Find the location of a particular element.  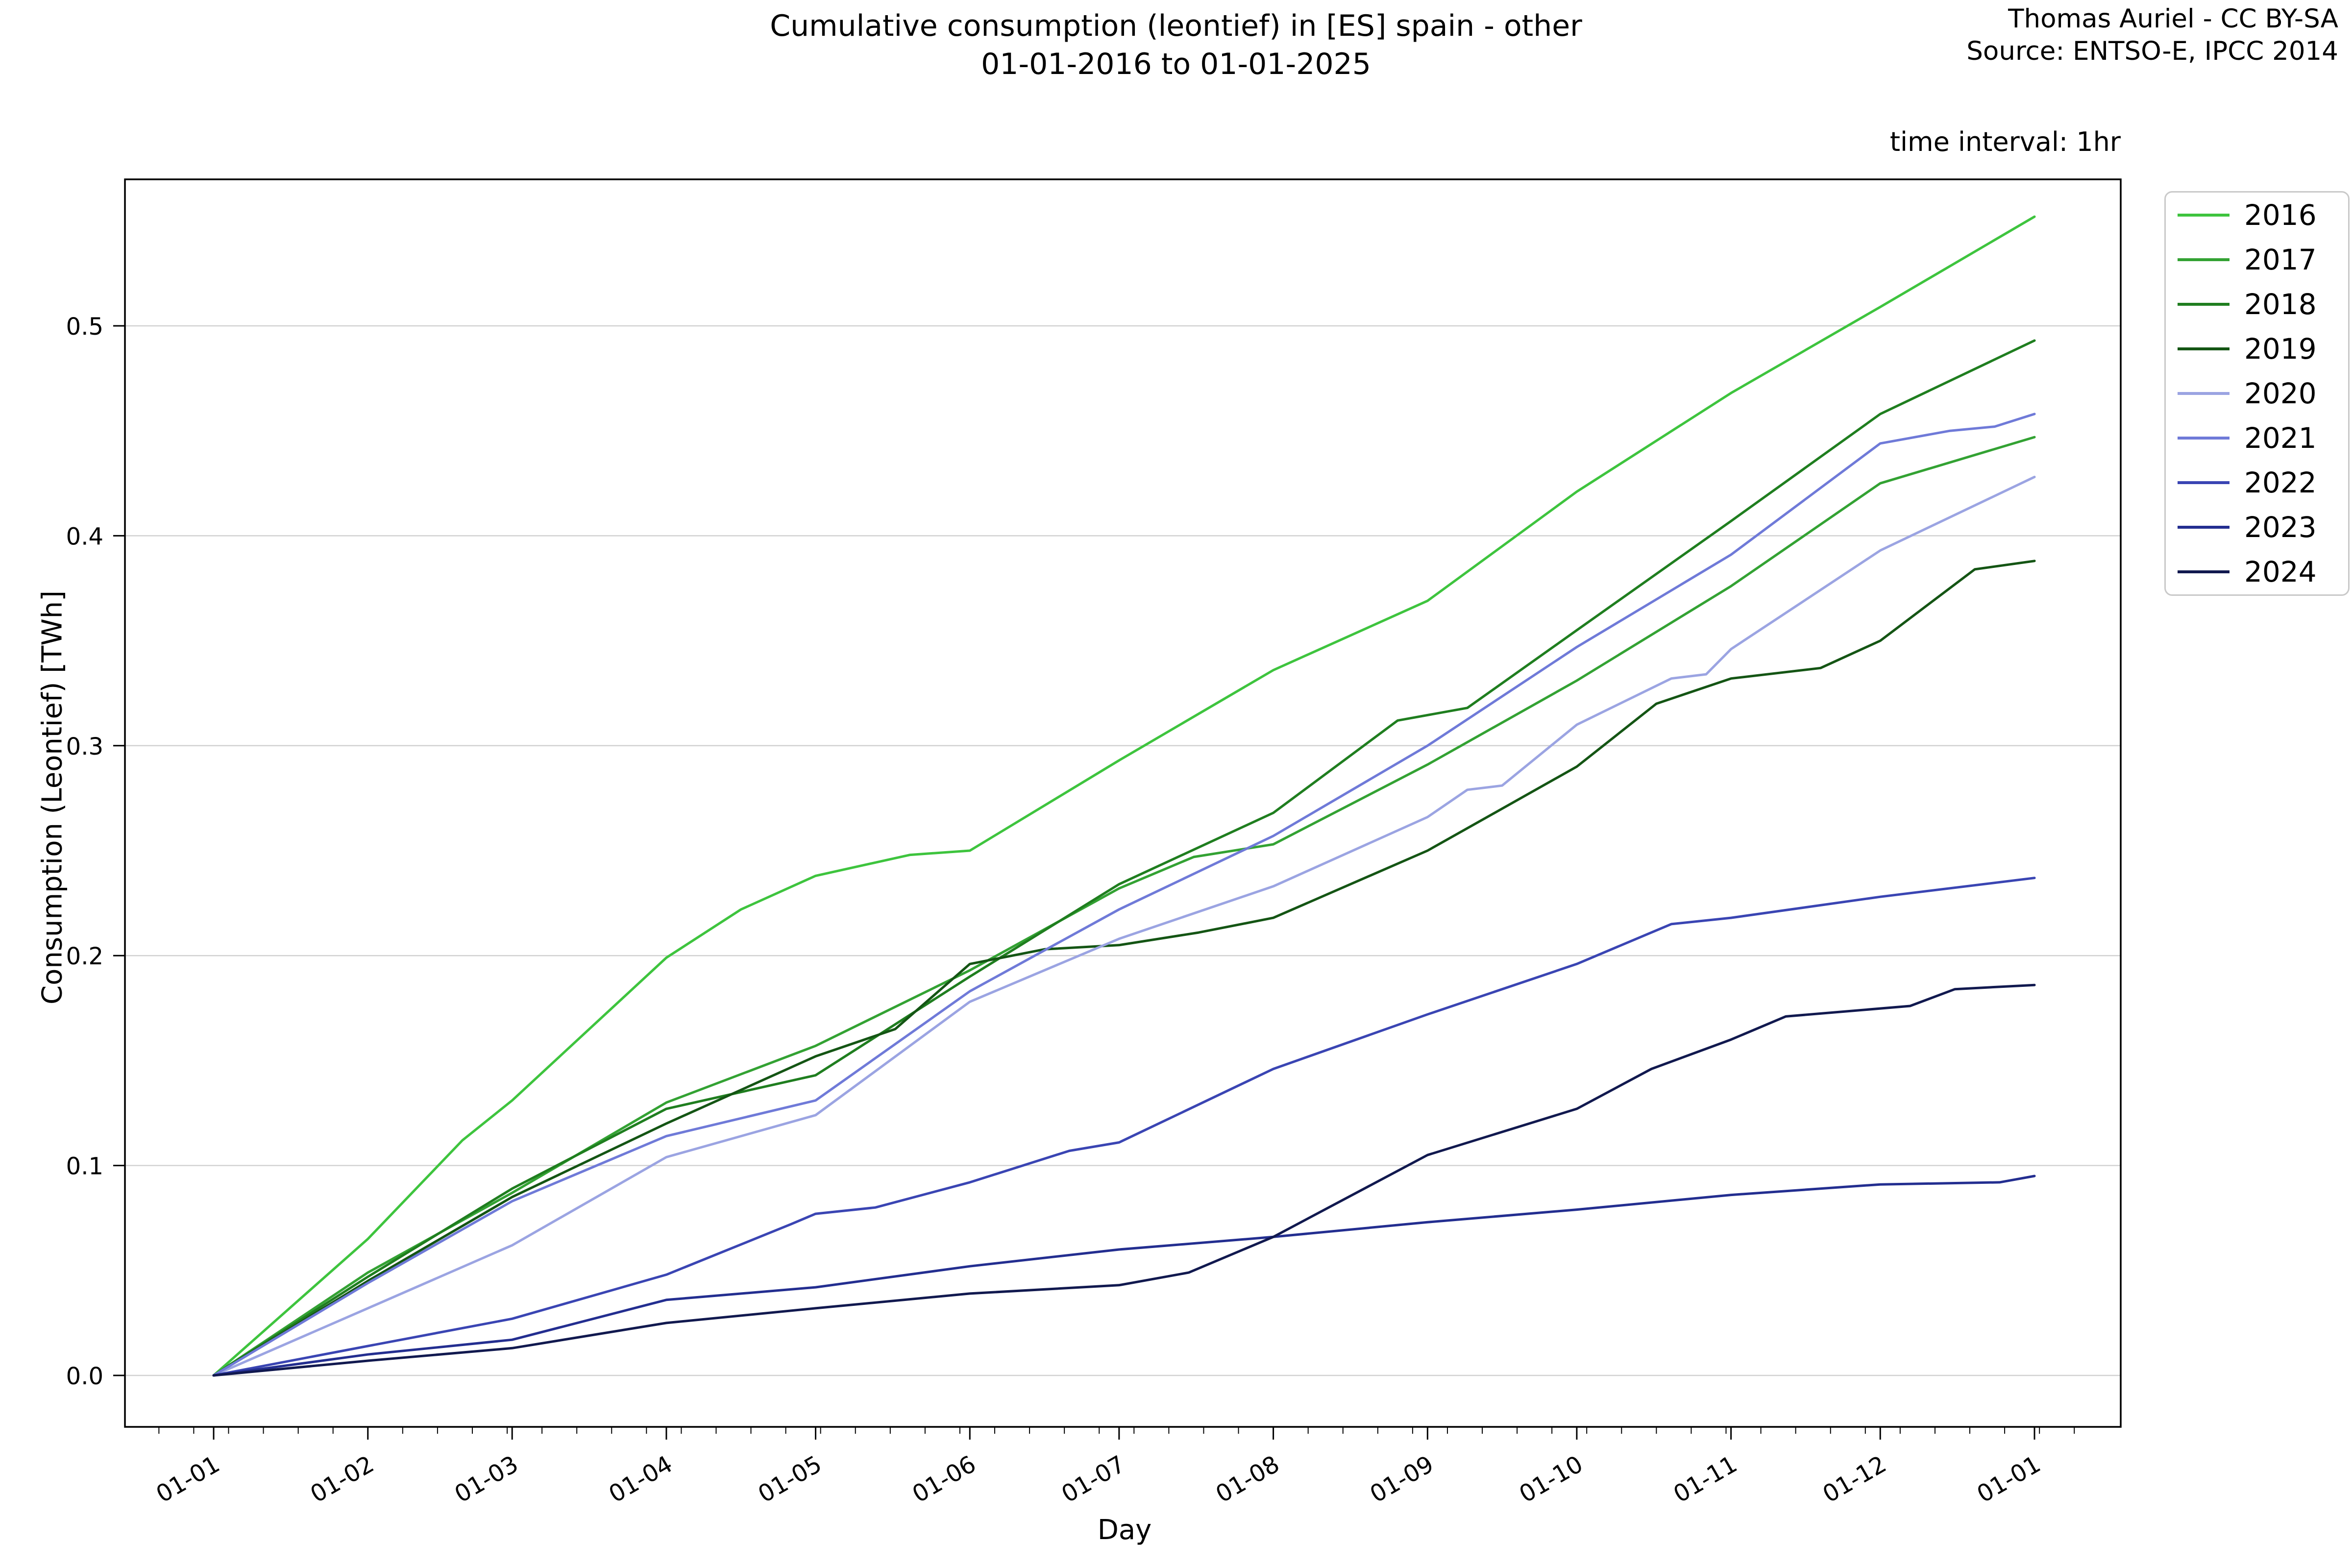

legend-line-swatch-2018 is located at coordinates (2204, 304).